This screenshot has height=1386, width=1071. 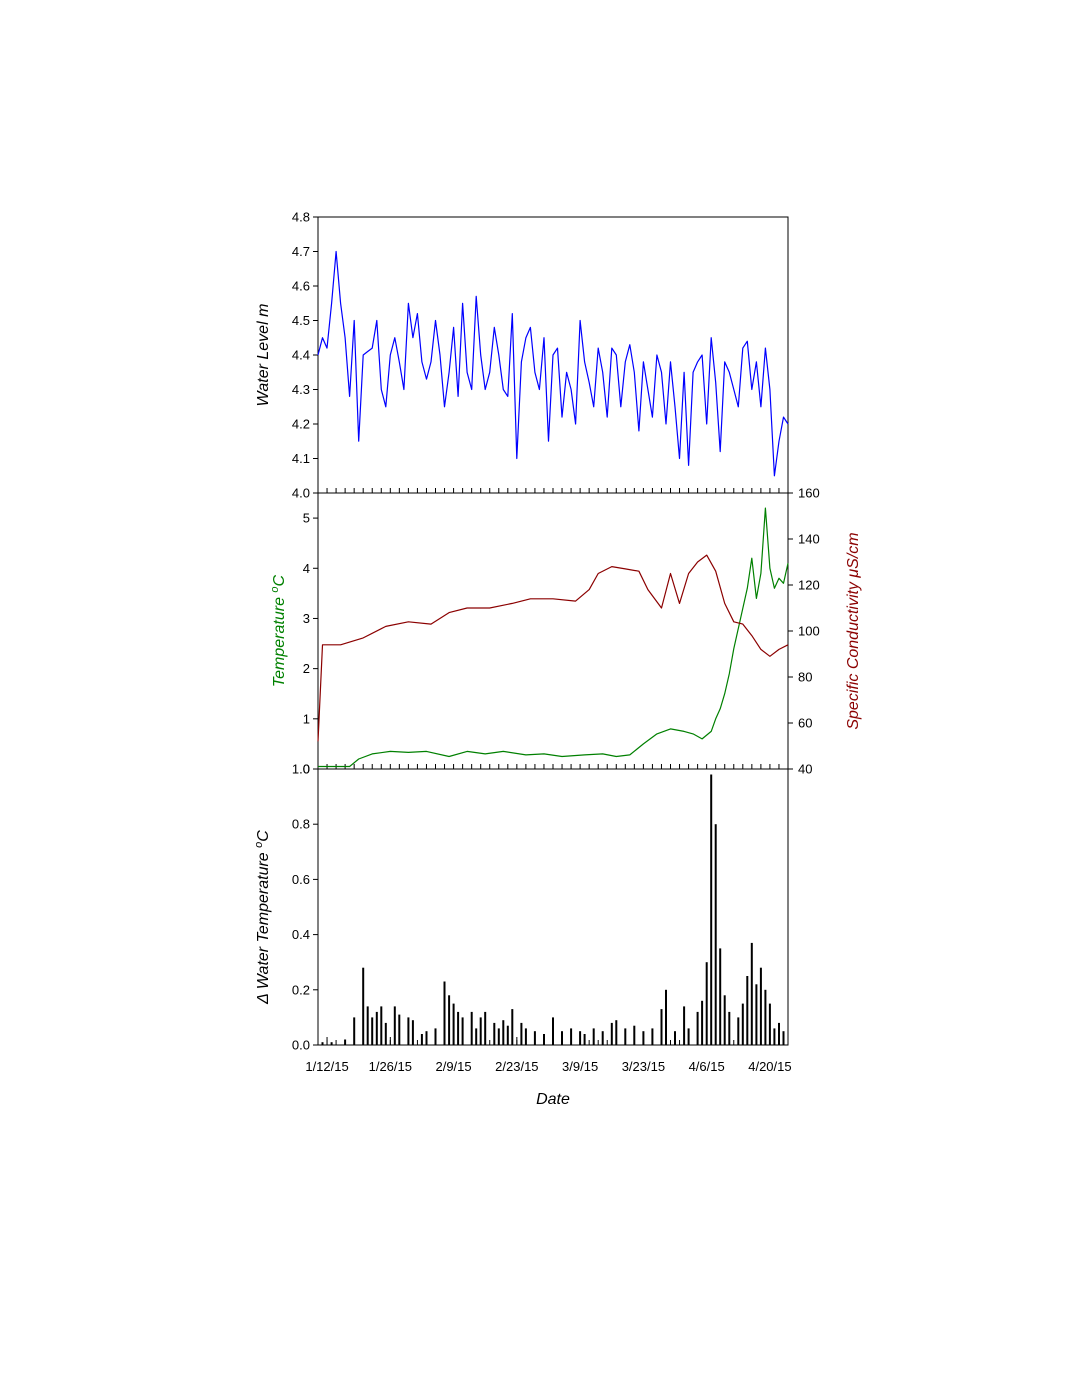 I want to click on water-level-series, so click(x=553, y=363).